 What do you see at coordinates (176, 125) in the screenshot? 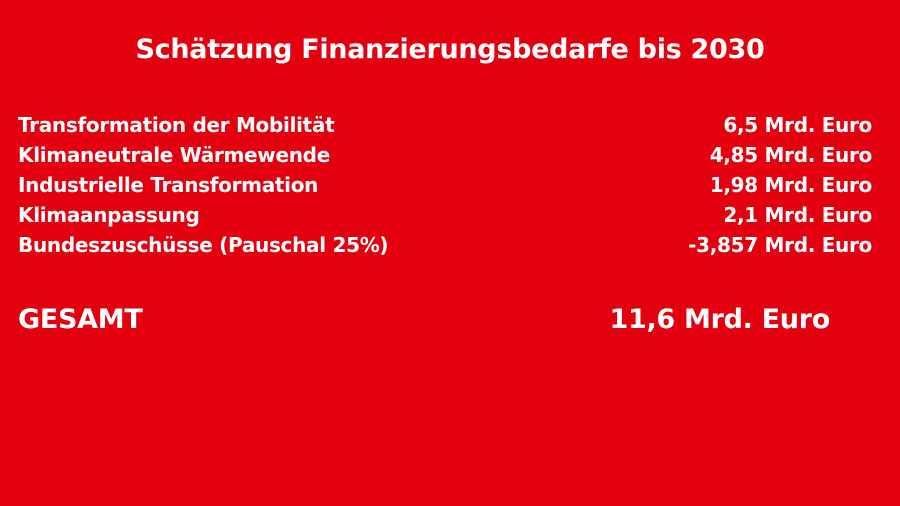
I see `item-label: Transformation der Mobilität` at bounding box center [176, 125].